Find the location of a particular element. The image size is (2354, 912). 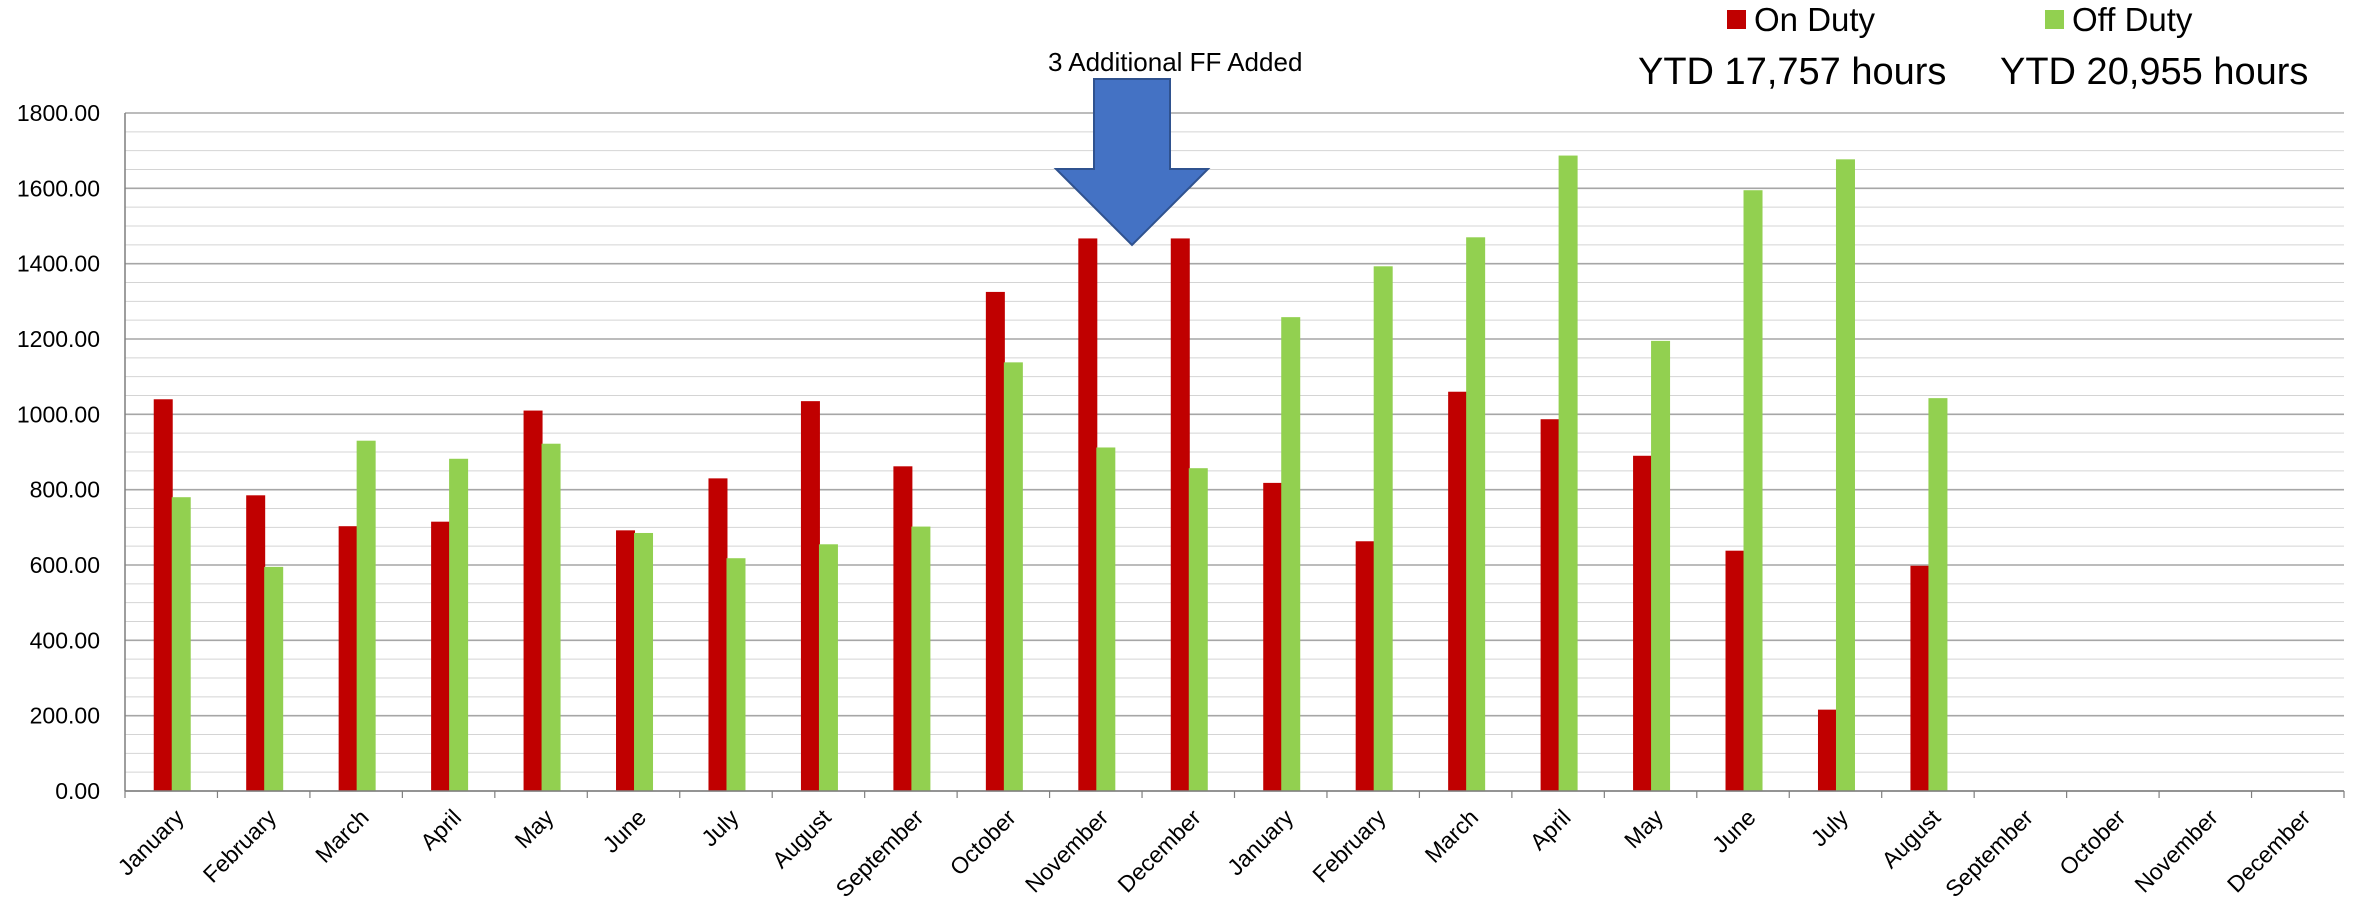

y-tick-label: 1200.00 is located at coordinates (58, 339).